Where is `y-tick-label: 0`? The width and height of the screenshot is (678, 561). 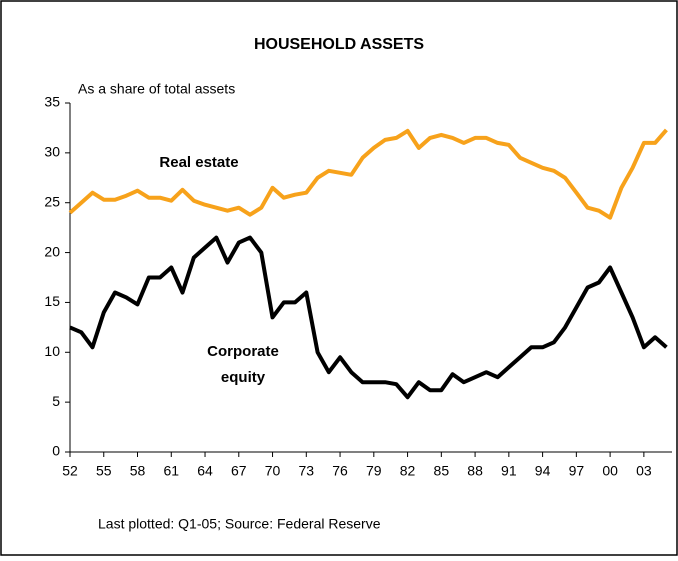
y-tick-label: 0 is located at coordinates (56, 451).